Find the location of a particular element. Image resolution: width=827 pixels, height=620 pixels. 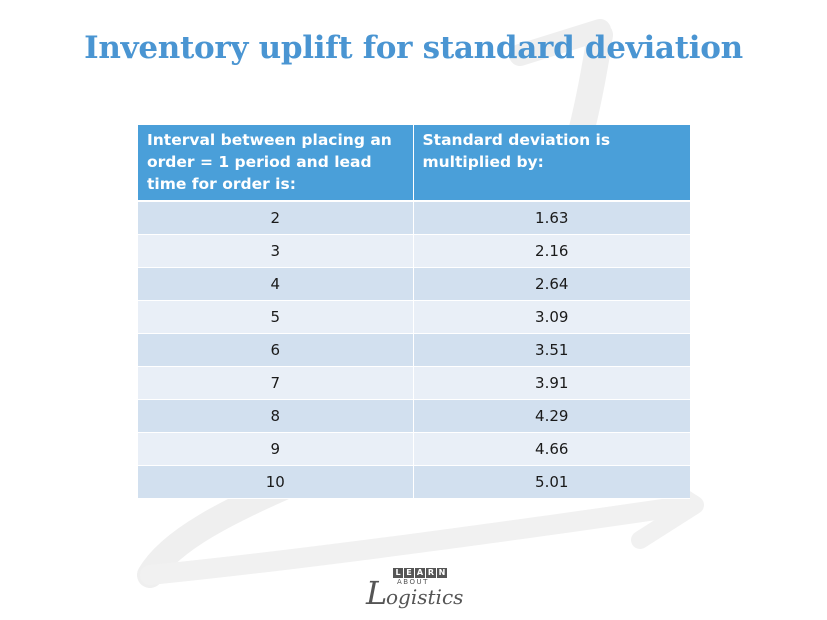

table-row: 7 3.91 is located at coordinates (414, 383).